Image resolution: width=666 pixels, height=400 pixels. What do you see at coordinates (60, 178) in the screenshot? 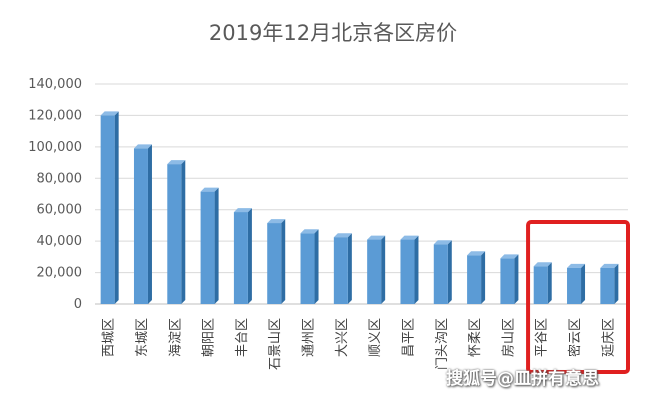
I see `y-tick-label: 80,000` at bounding box center [60, 178].